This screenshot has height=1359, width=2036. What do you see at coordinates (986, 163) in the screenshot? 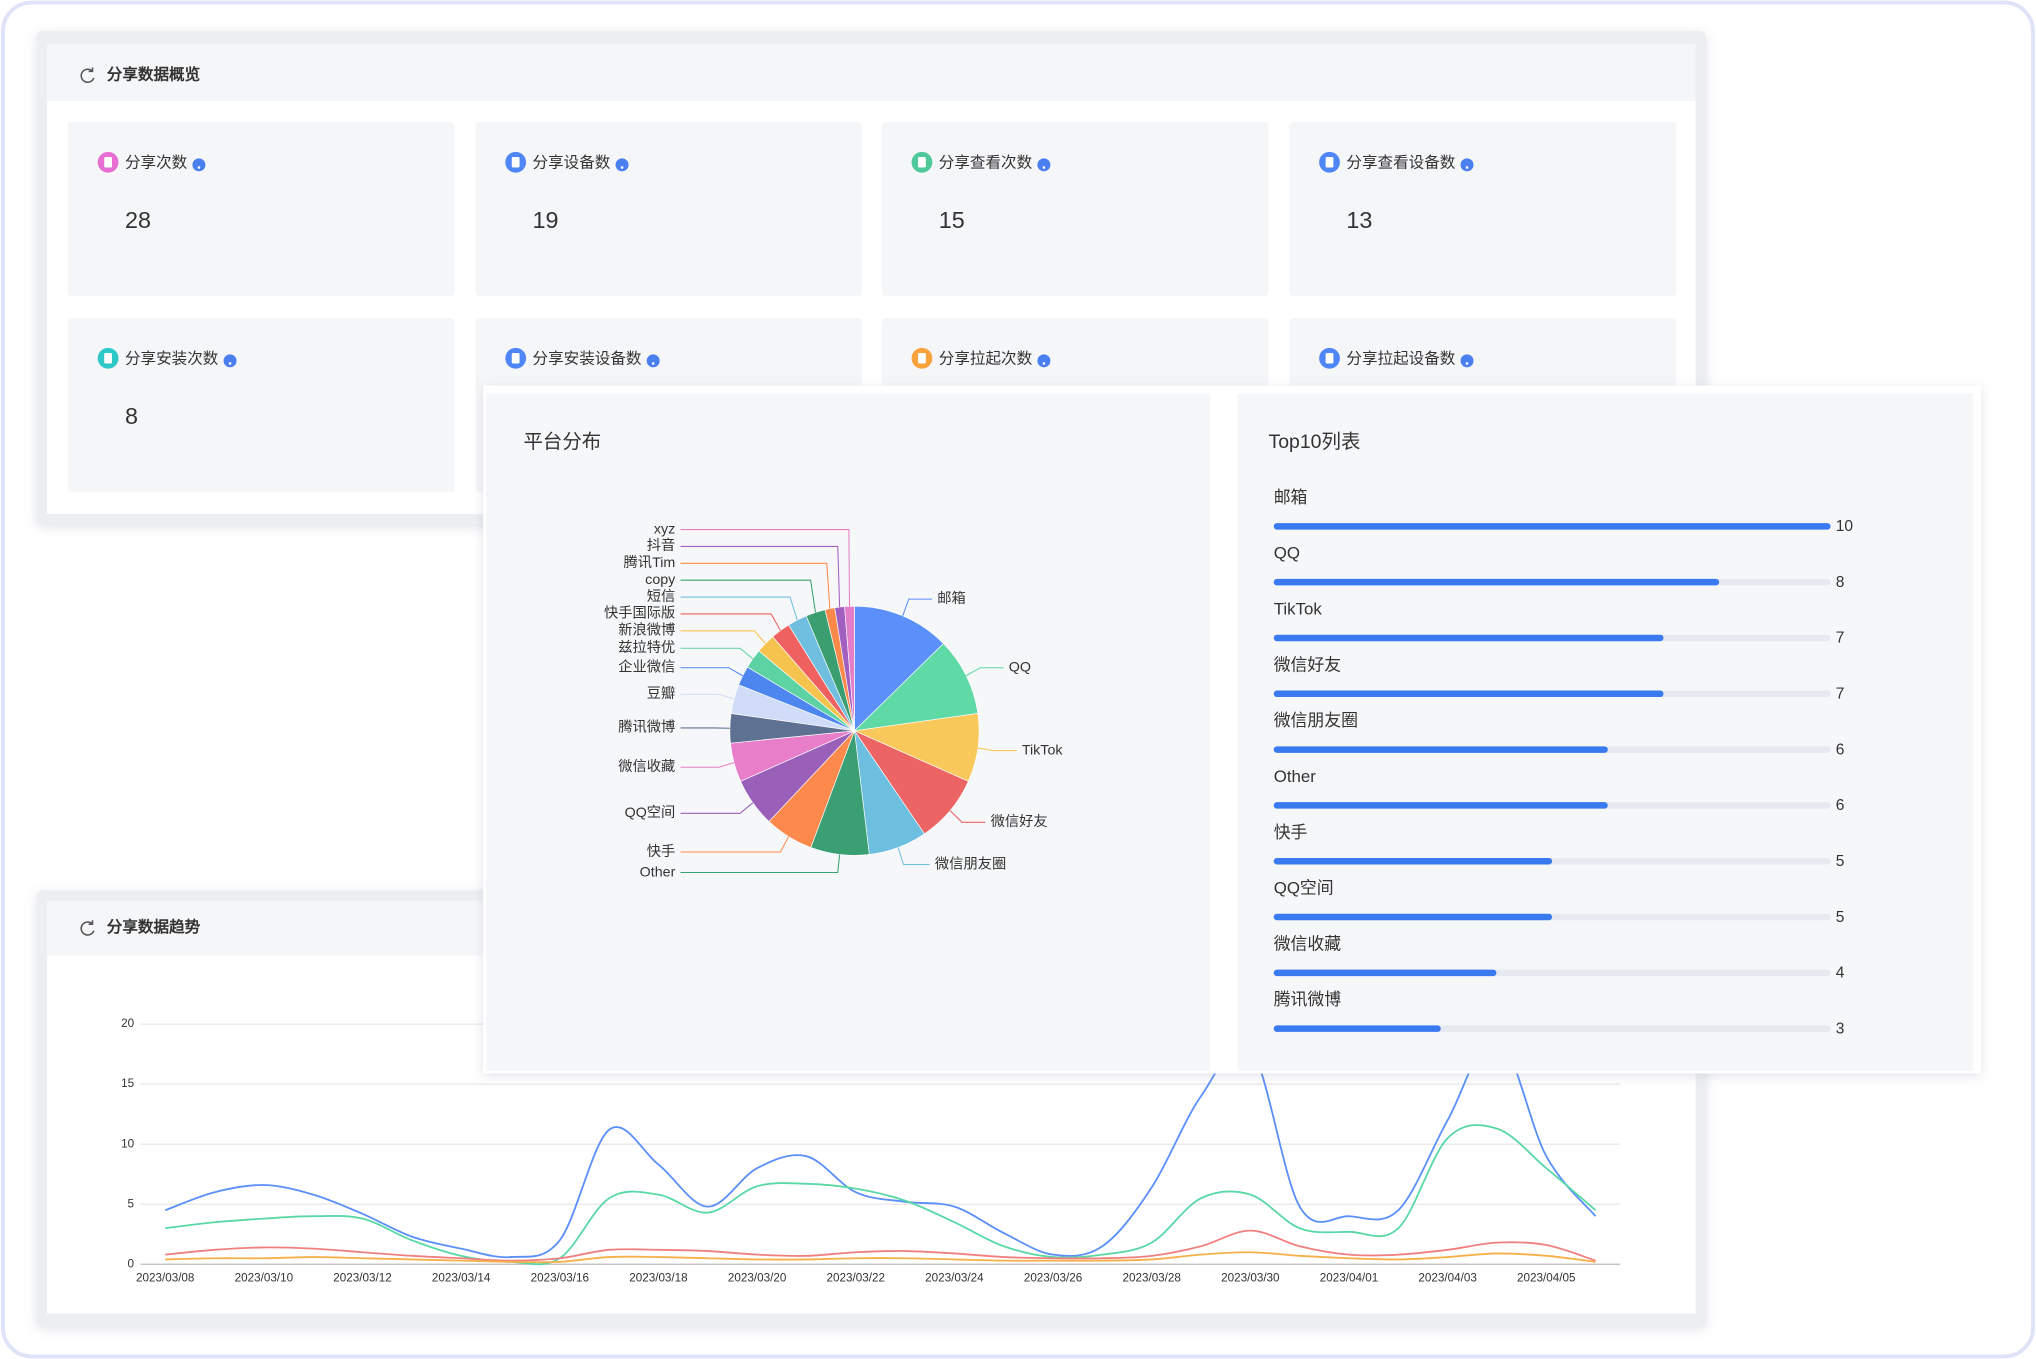
I see `stat-label: 分享查看次数` at bounding box center [986, 163].